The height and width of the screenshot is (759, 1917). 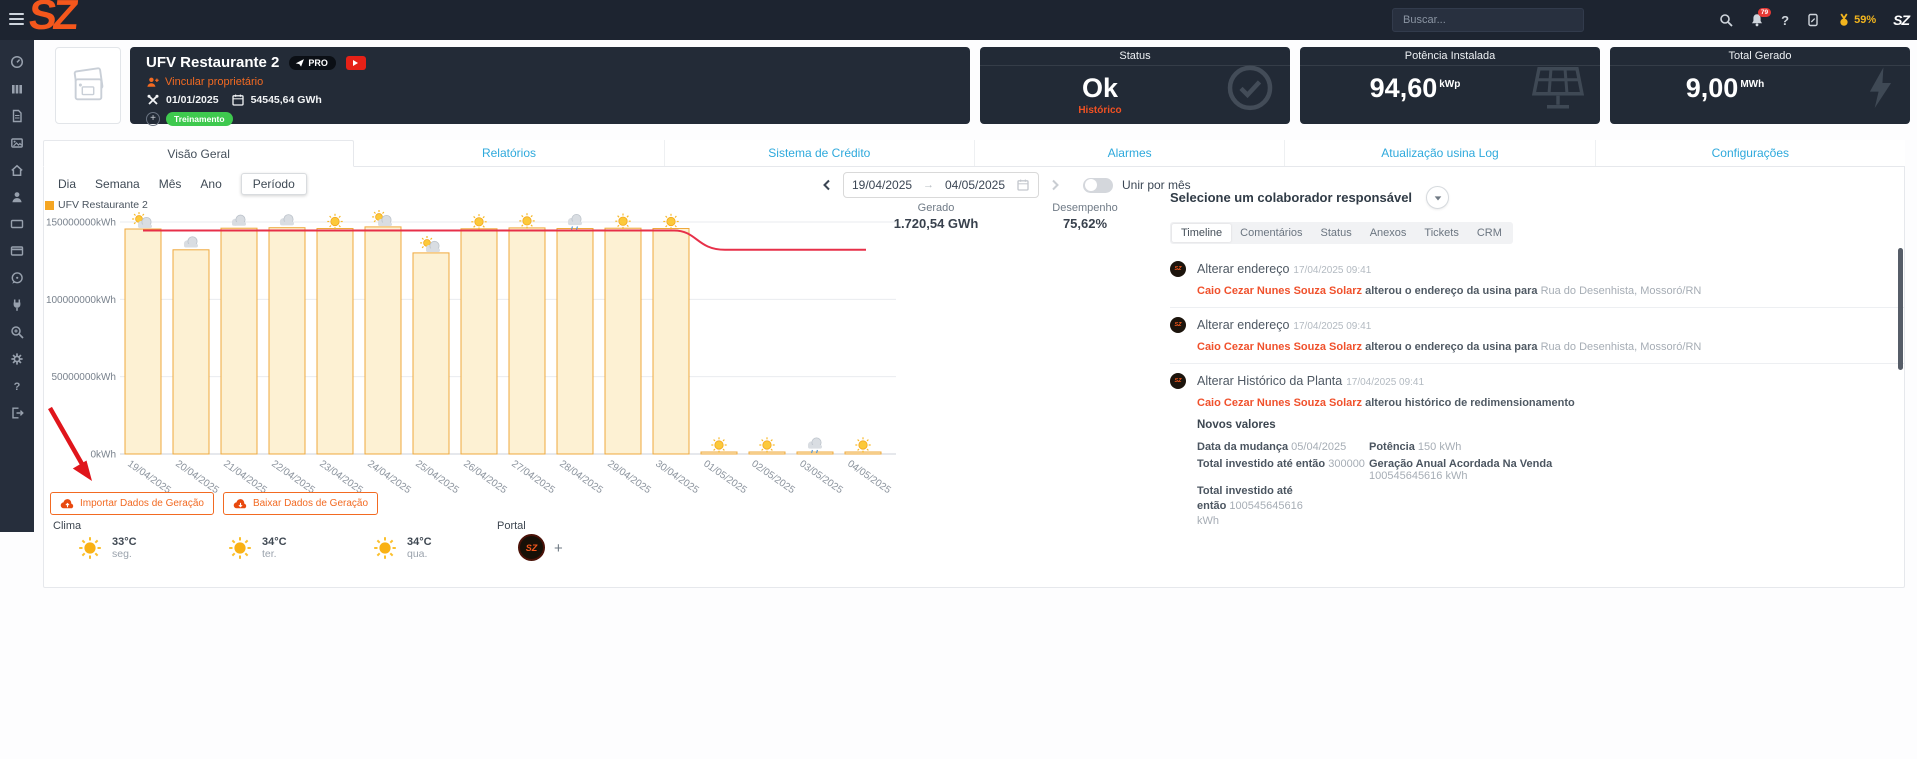 What do you see at coordinates (1291, 197) in the screenshot?
I see `collaborator-label: Selecione um colaborador responsável` at bounding box center [1291, 197].